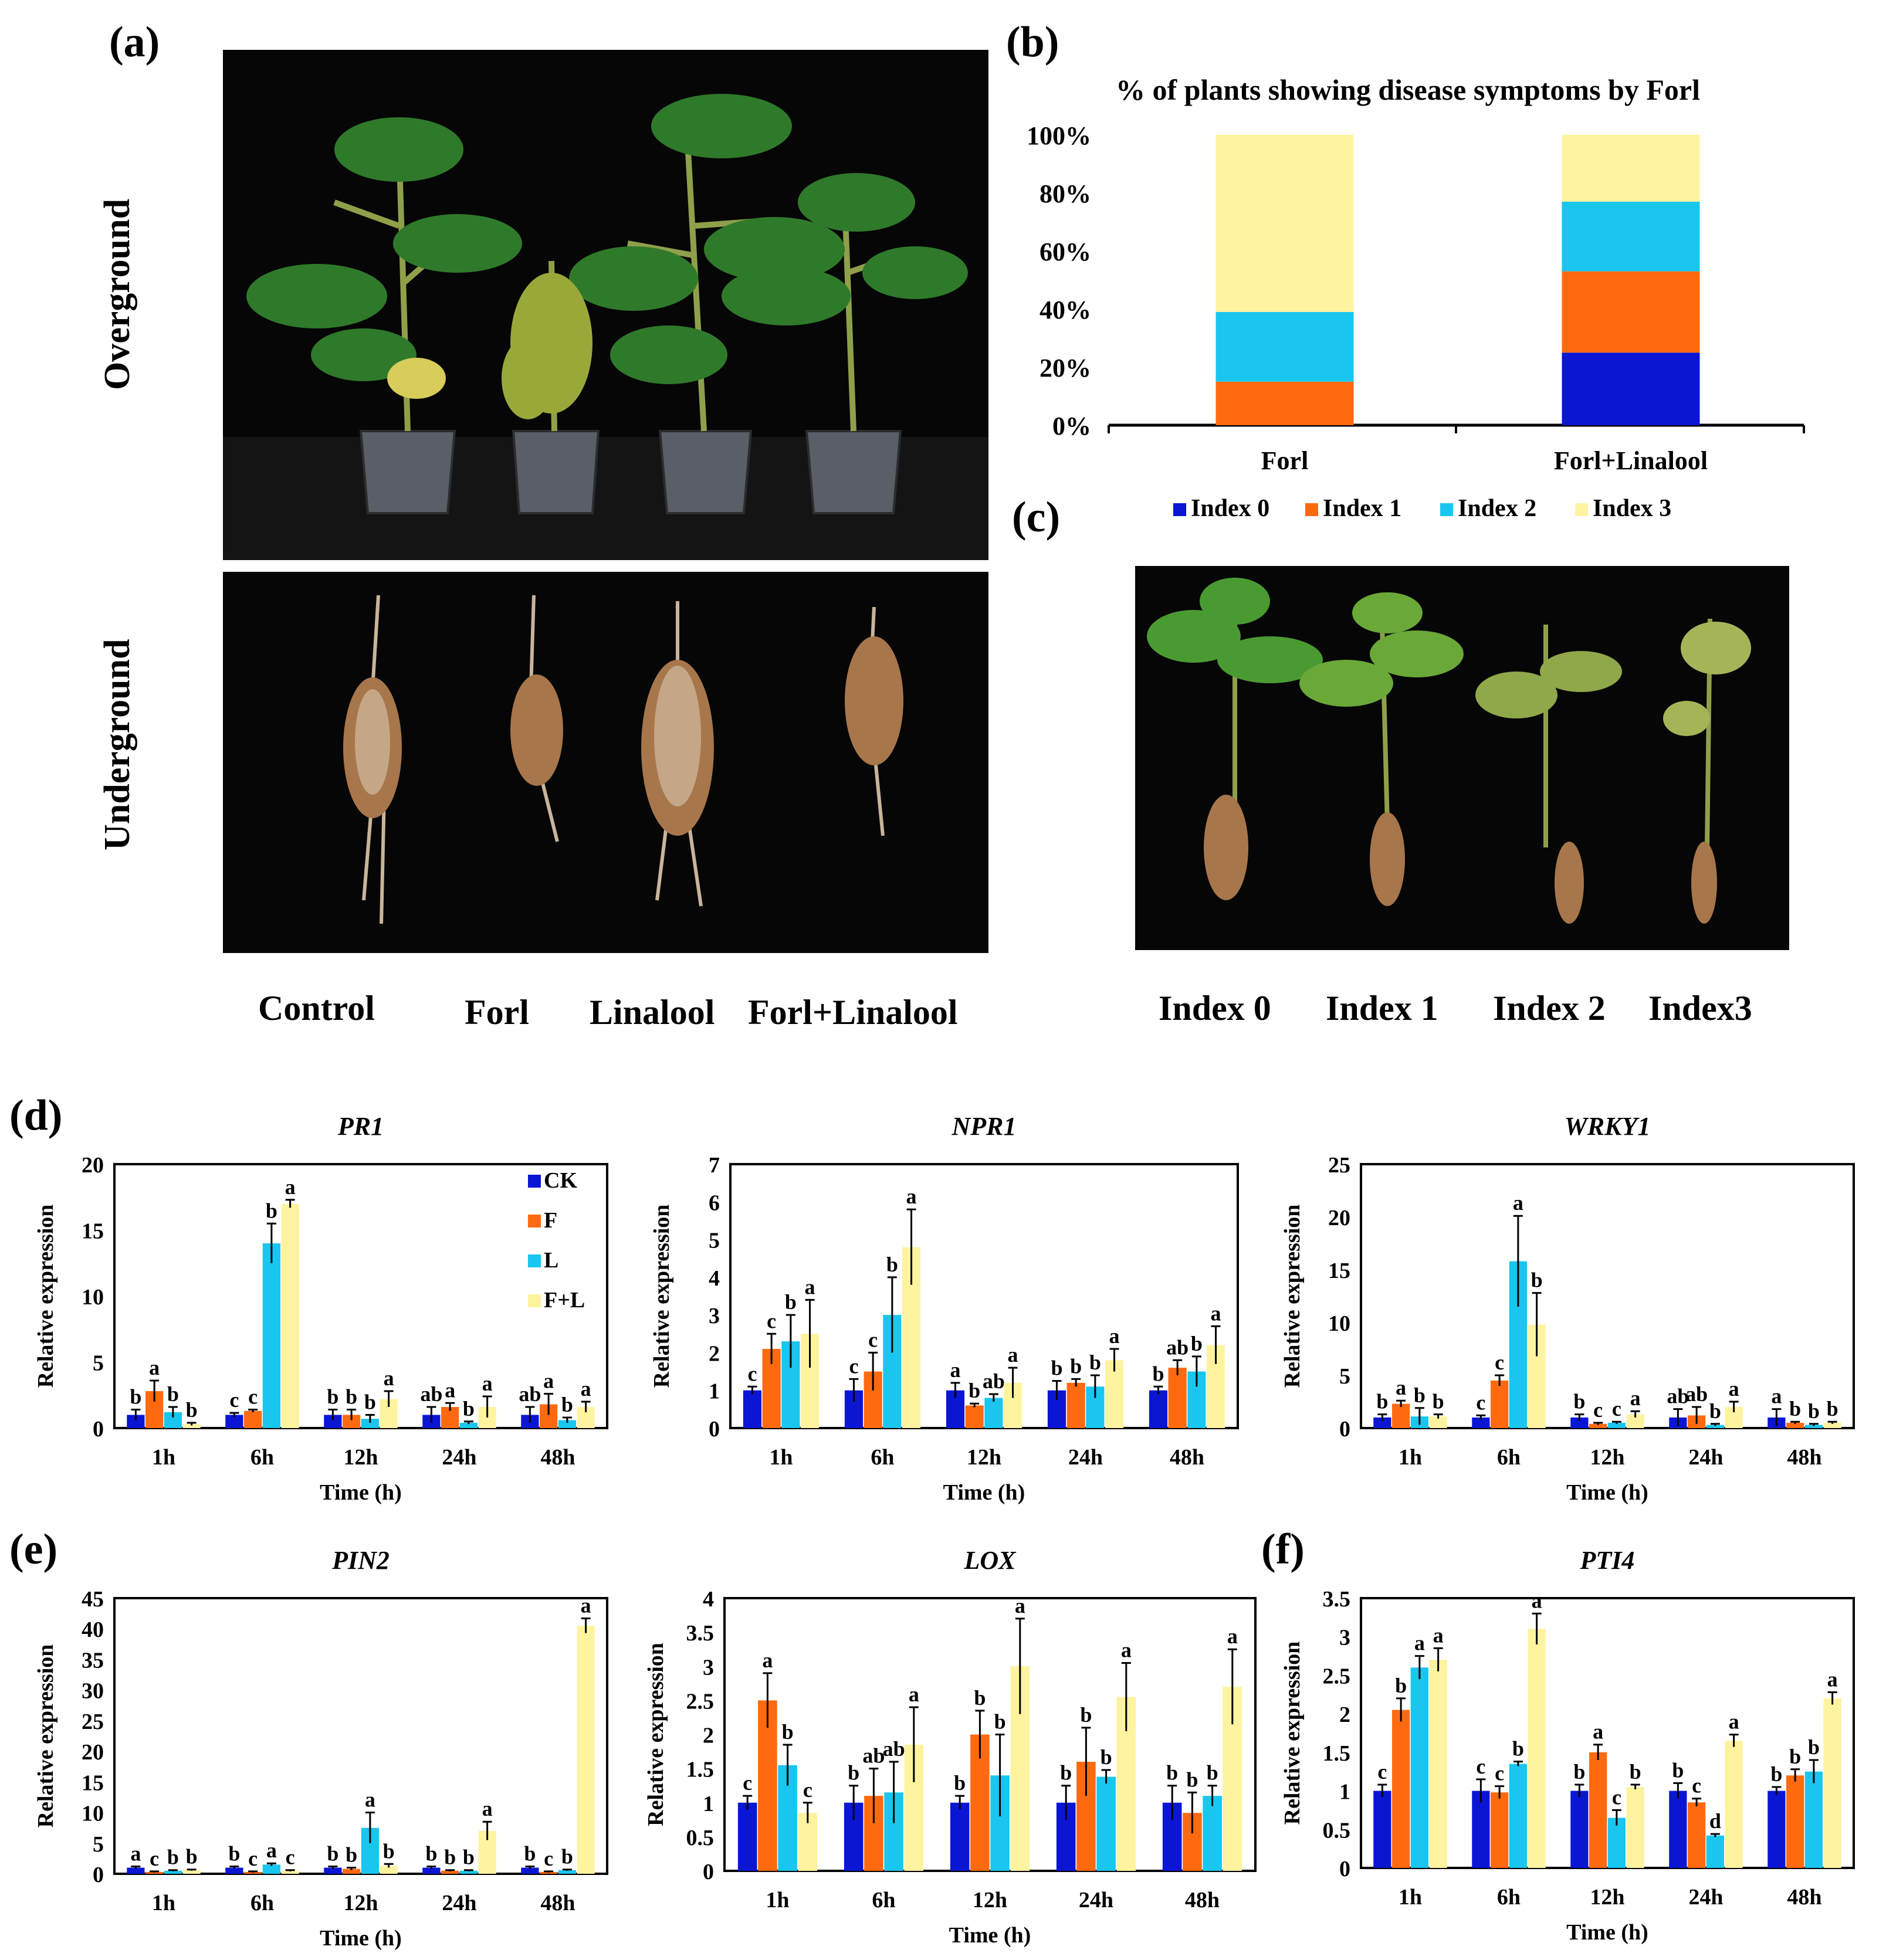 This screenshot has height=1960, width=1886. Describe the element at coordinates (1382, 1423) in the screenshot. I see `chart-wrky1-bar-ck-1h` at that location.